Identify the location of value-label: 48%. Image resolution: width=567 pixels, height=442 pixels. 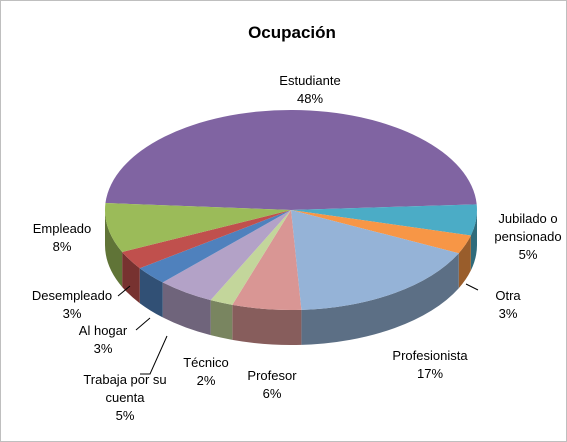
(310, 98).